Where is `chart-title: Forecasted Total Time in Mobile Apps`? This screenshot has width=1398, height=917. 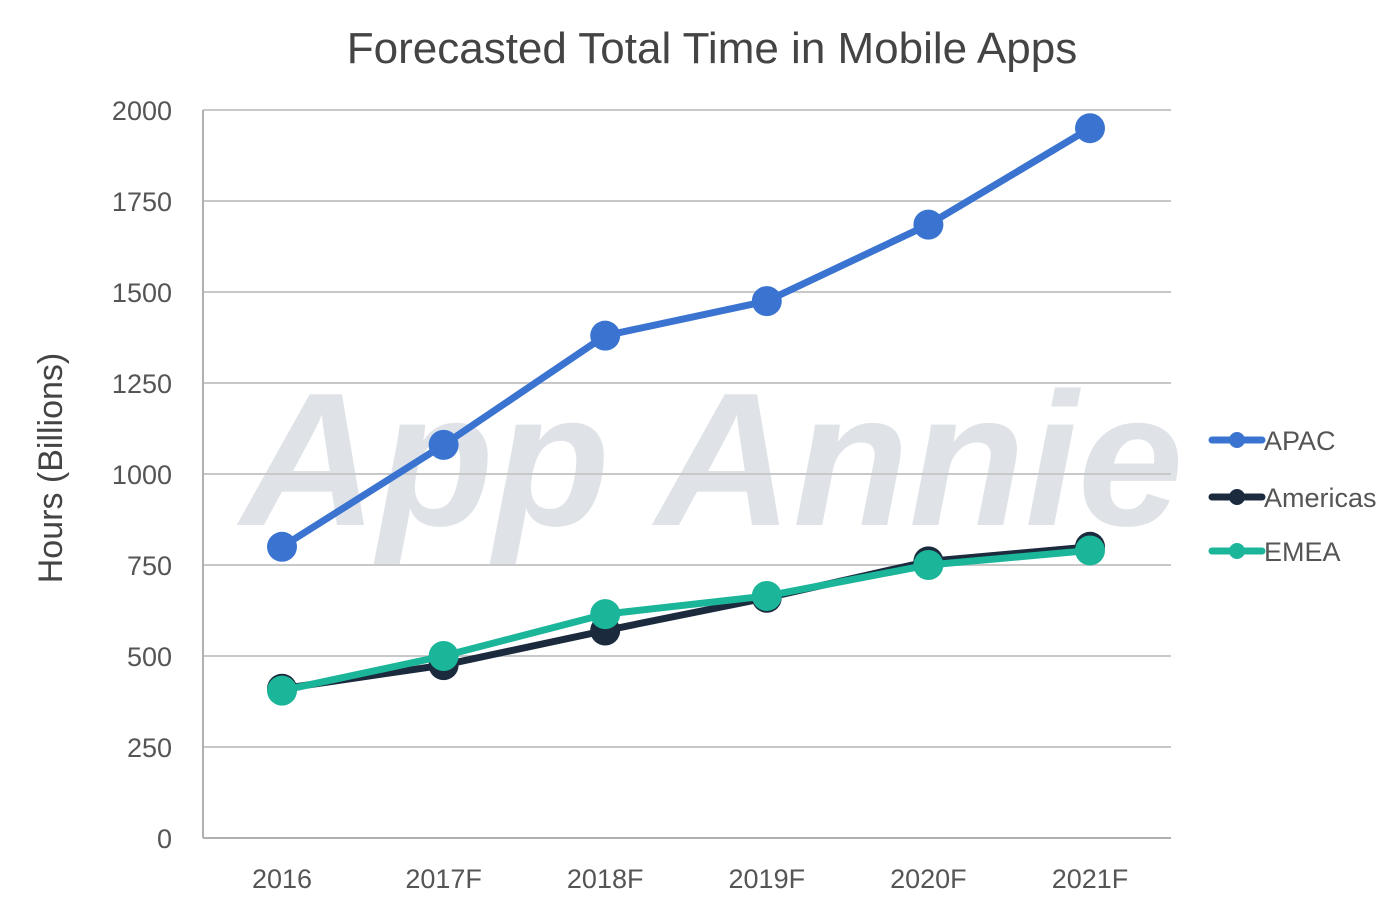
chart-title: Forecasted Total Time in Mobile Apps is located at coordinates (712, 48).